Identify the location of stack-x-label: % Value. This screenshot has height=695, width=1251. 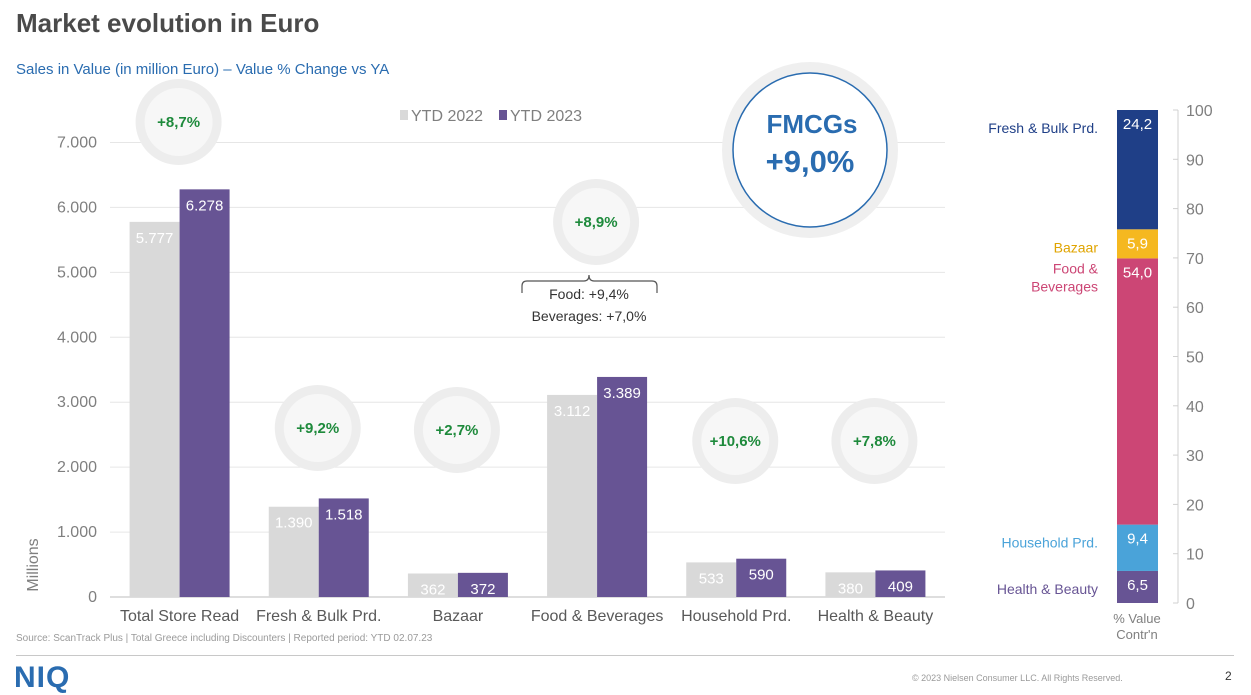
(1136, 618).